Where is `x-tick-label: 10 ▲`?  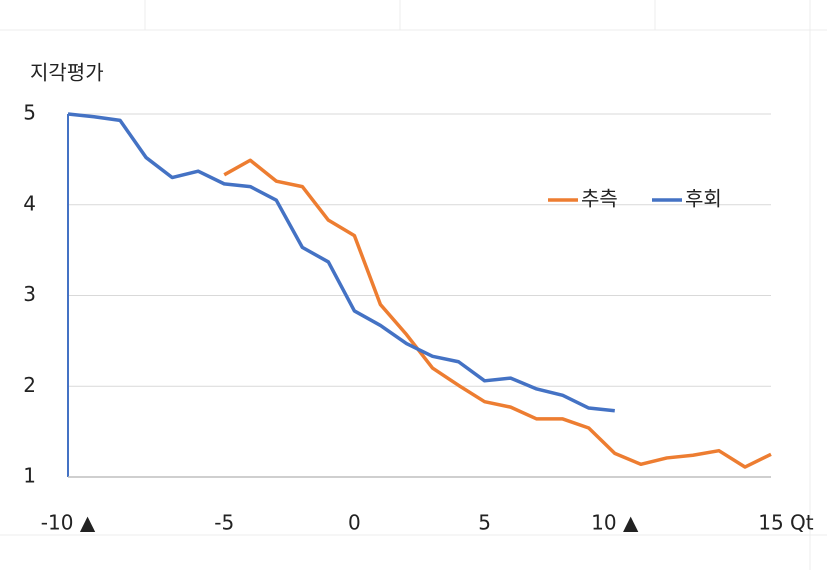 x-tick-label: 10 ▲ is located at coordinates (615, 523).